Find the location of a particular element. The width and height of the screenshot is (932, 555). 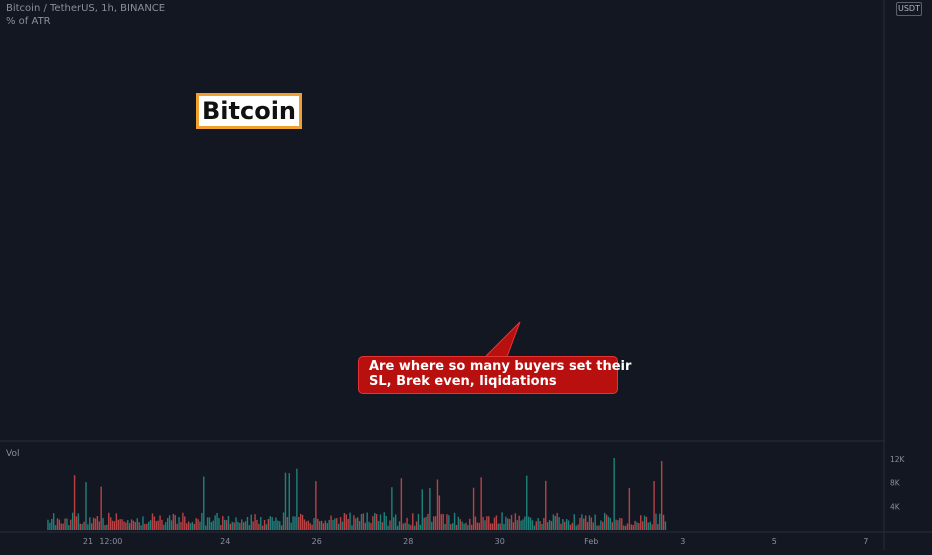

time-tick-label: 21 is located at coordinates (88, 541).